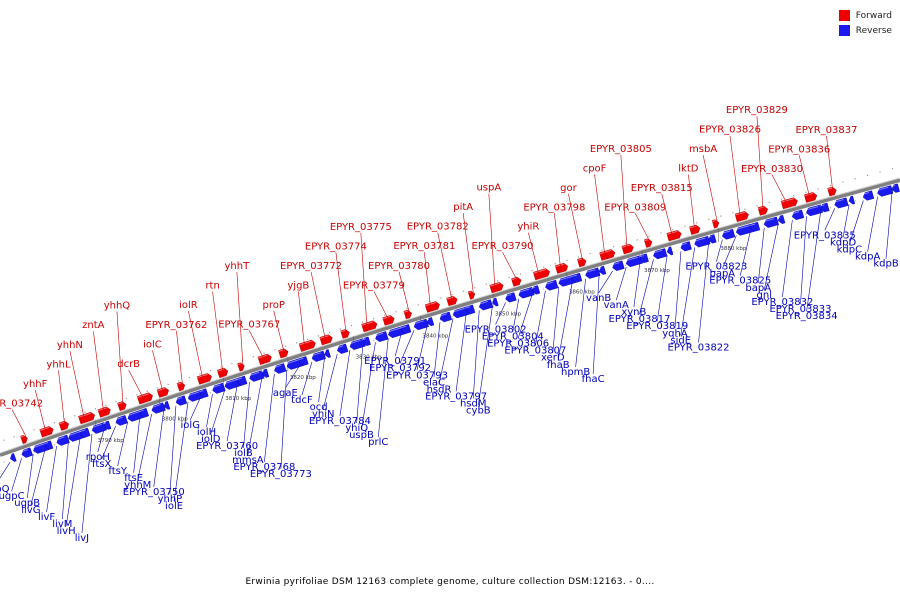 The image size is (900, 600). I want to click on reverse-gene-ocd, so click(327, 353).